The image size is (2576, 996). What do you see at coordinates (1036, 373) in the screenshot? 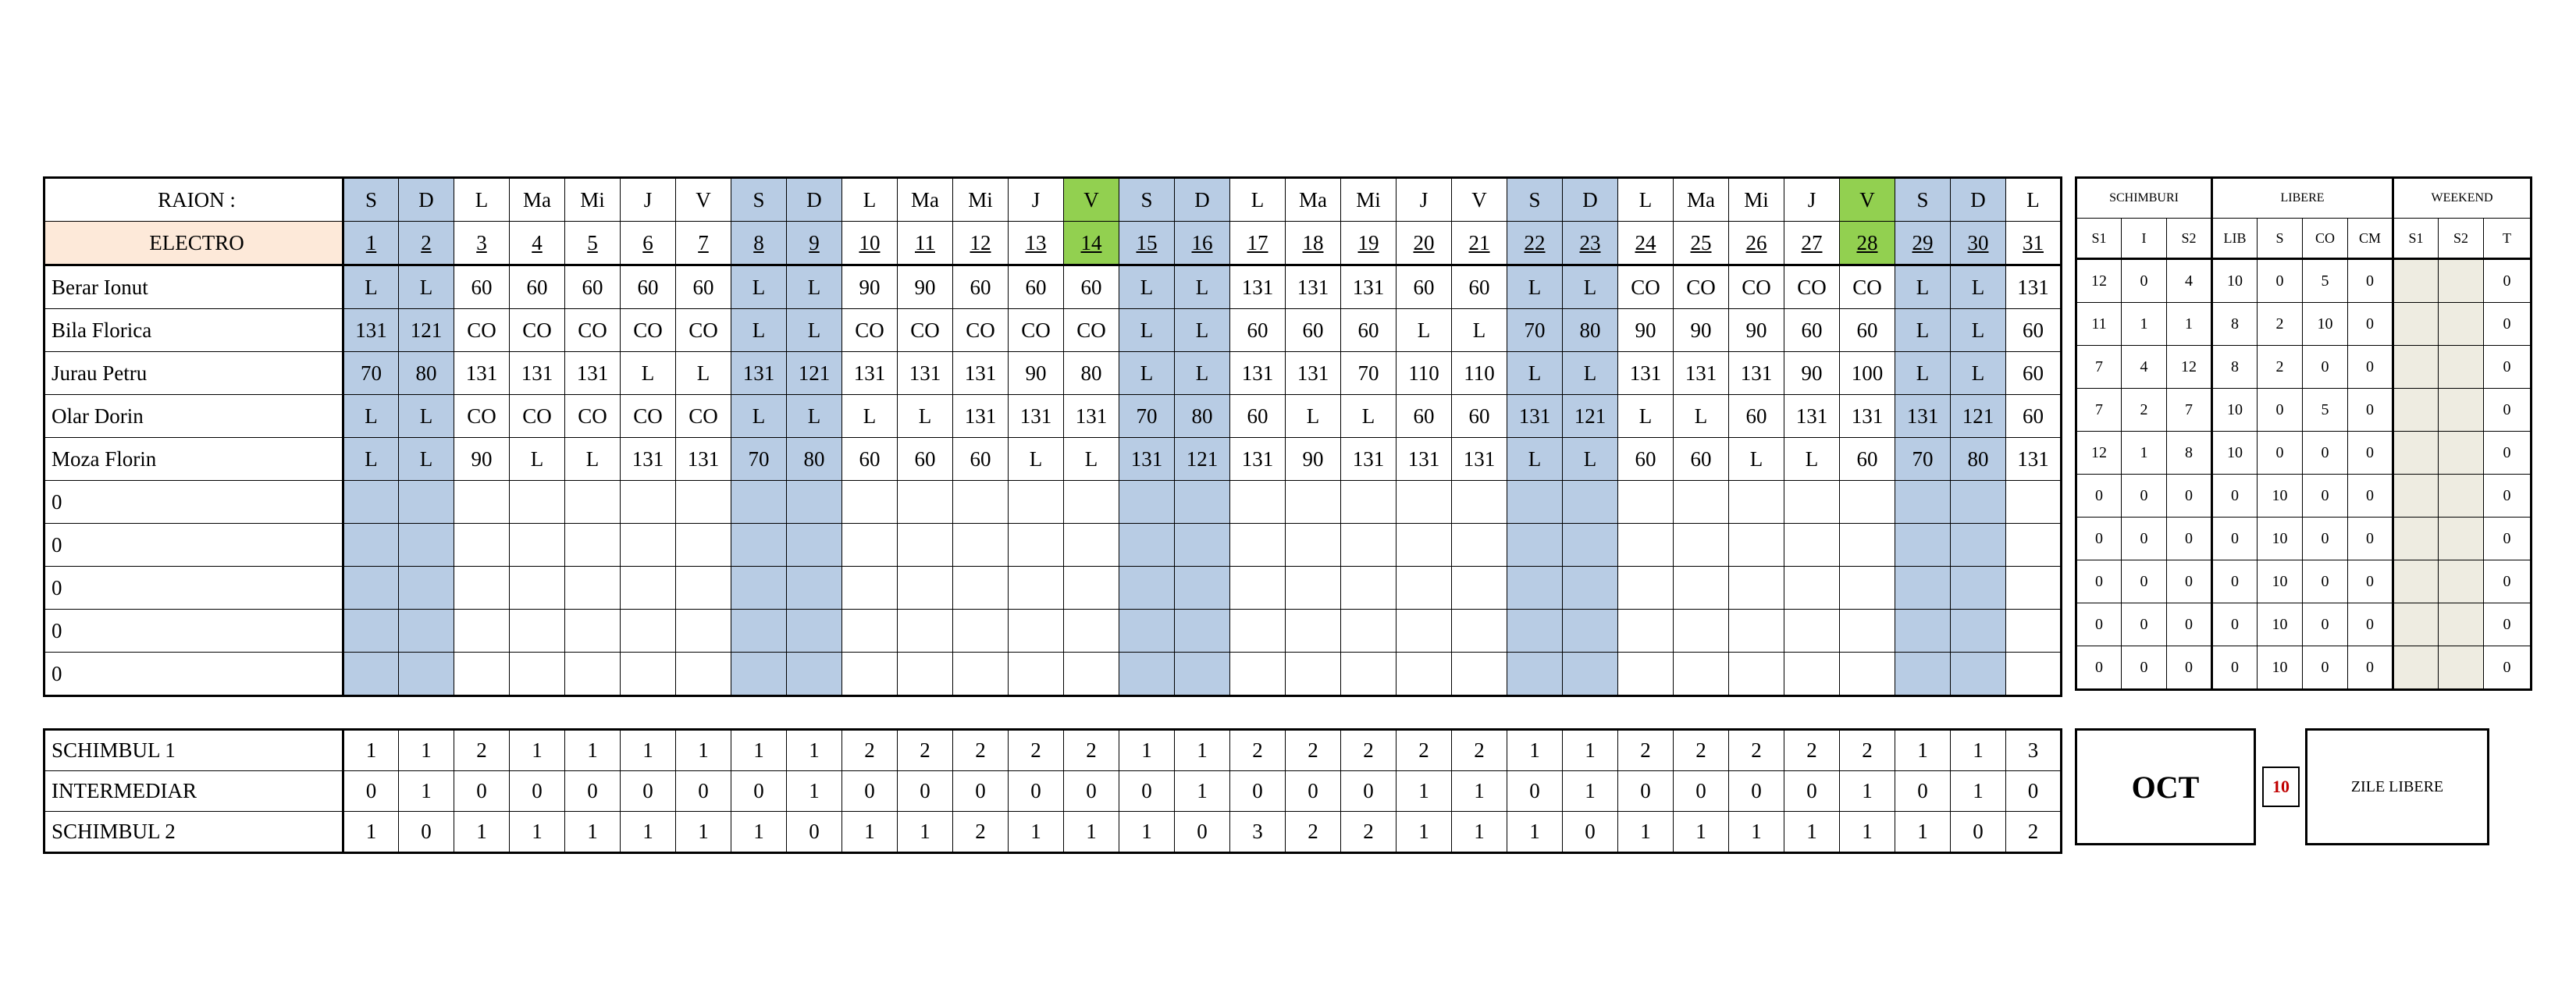
I see `shift-cell: 90` at bounding box center [1036, 373].